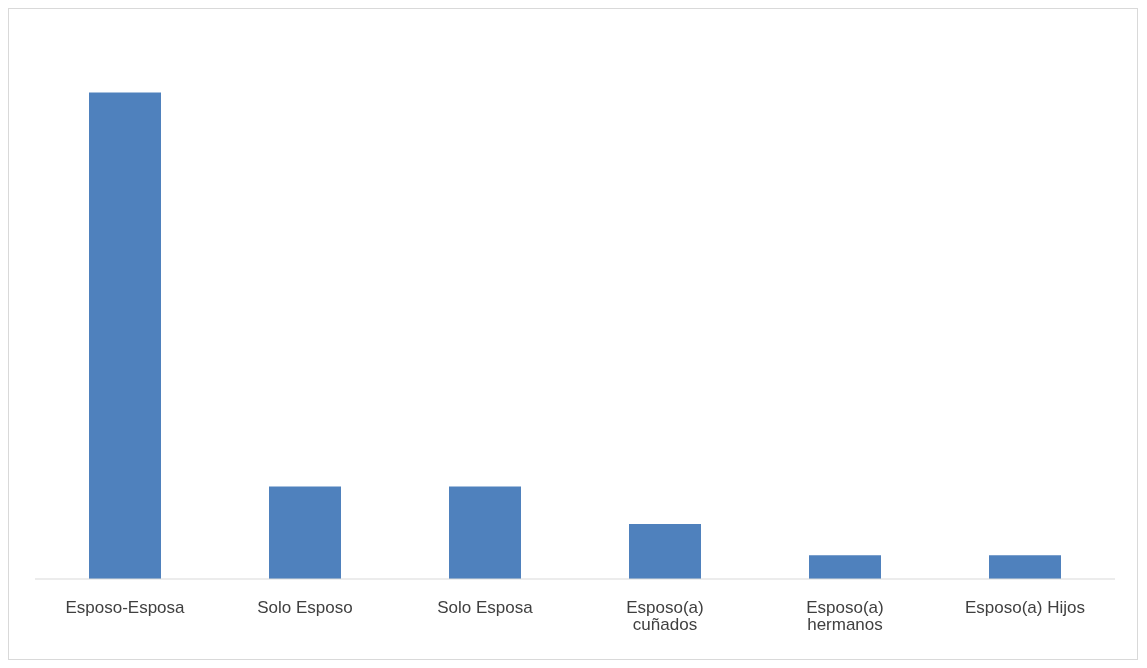  What do you see at coordinates (1025, 608) in the screenshot?
I see `x-tick-label: Esposo(a) Hijos` at bounding box center [1025, 608].